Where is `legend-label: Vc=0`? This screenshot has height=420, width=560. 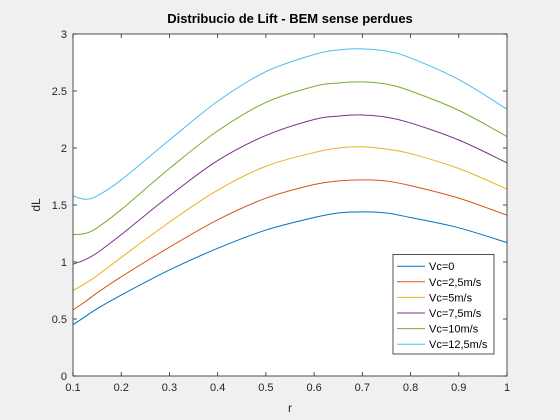 legend-label: Vc=0 is located at coordinates (441, 267).